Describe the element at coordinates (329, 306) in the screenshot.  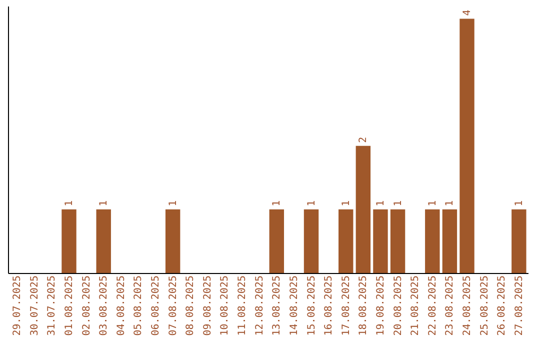
I see `x-tick-label: 16.08.2025` at that location.